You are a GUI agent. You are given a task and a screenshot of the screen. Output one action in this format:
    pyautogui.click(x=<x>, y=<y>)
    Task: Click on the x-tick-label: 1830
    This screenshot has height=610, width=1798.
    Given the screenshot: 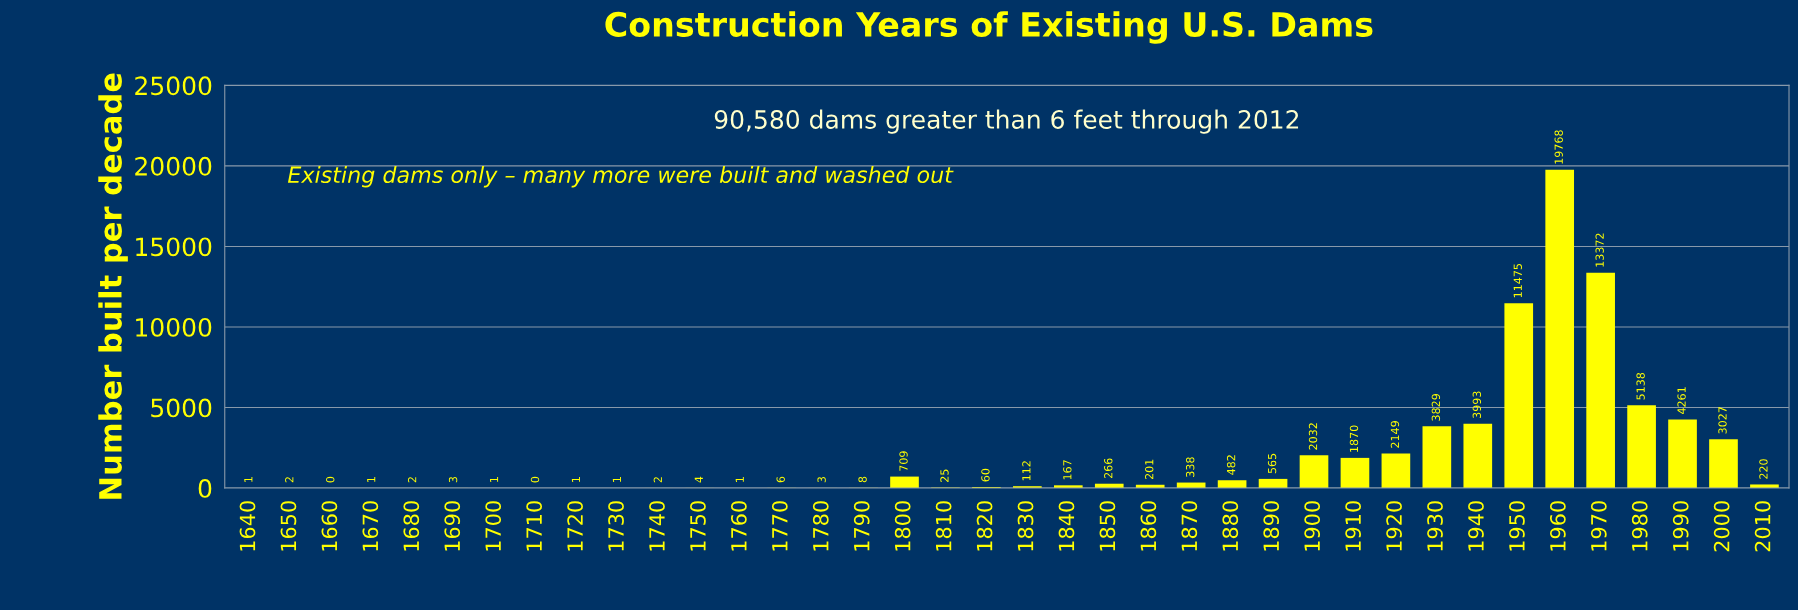 What is the action you would take?
    pyautogui.click(x=1025, y=526)
    